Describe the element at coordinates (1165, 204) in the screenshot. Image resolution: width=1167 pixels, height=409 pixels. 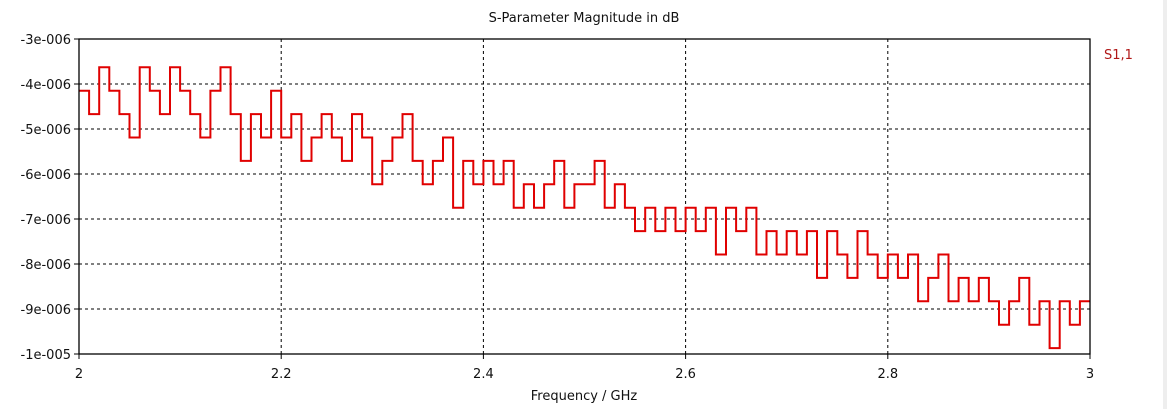
I see `scrollbar-edge` at that location.